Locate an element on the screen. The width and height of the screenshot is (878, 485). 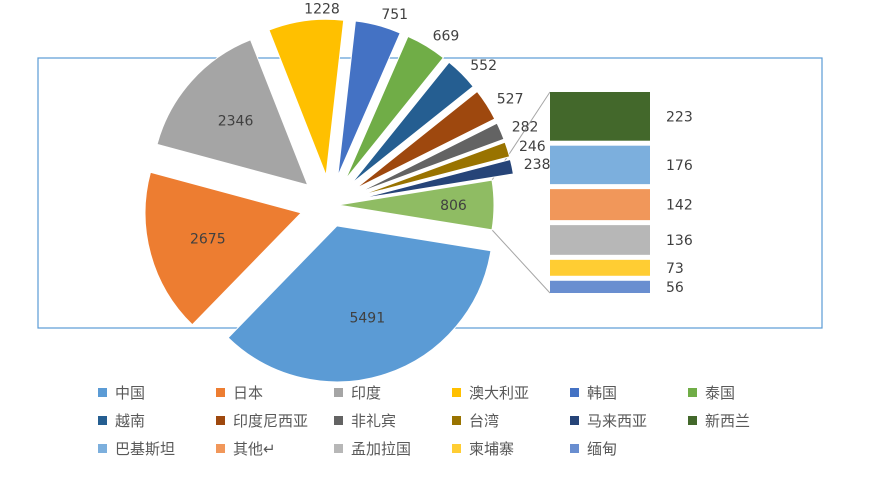
pie-data-label-2: 2675 is located at coordinates (208, 240).